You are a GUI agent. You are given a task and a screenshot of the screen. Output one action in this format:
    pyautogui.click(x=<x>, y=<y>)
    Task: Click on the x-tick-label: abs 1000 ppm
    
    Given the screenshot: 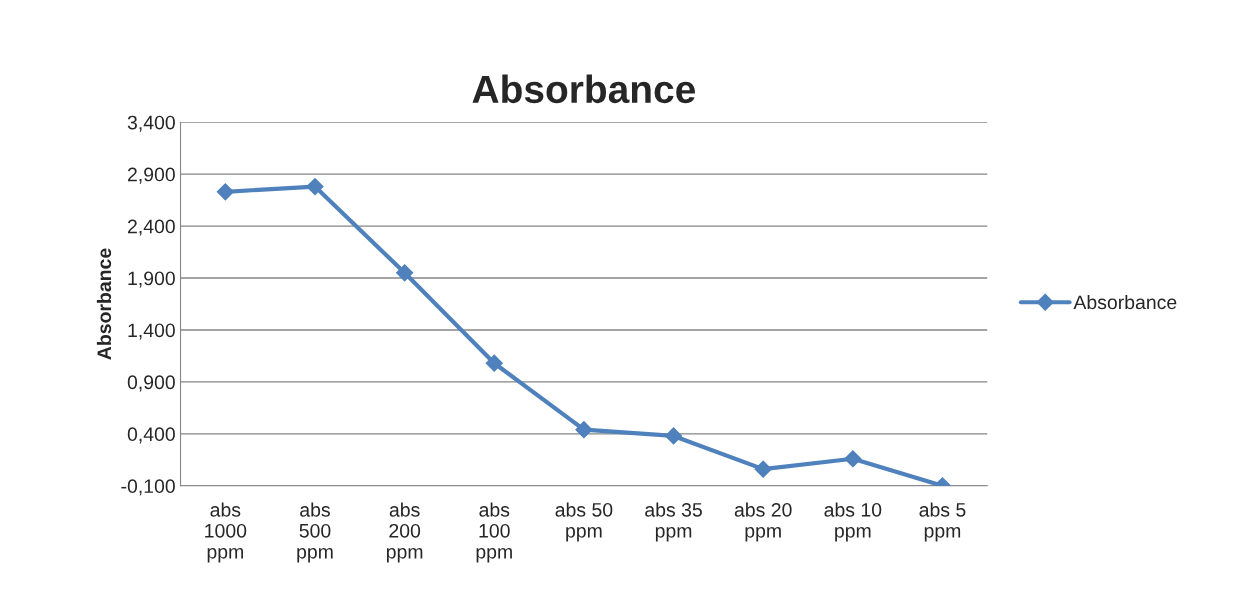 What is the action you would take?
    pyautogui.click(x=226, y=532)
    